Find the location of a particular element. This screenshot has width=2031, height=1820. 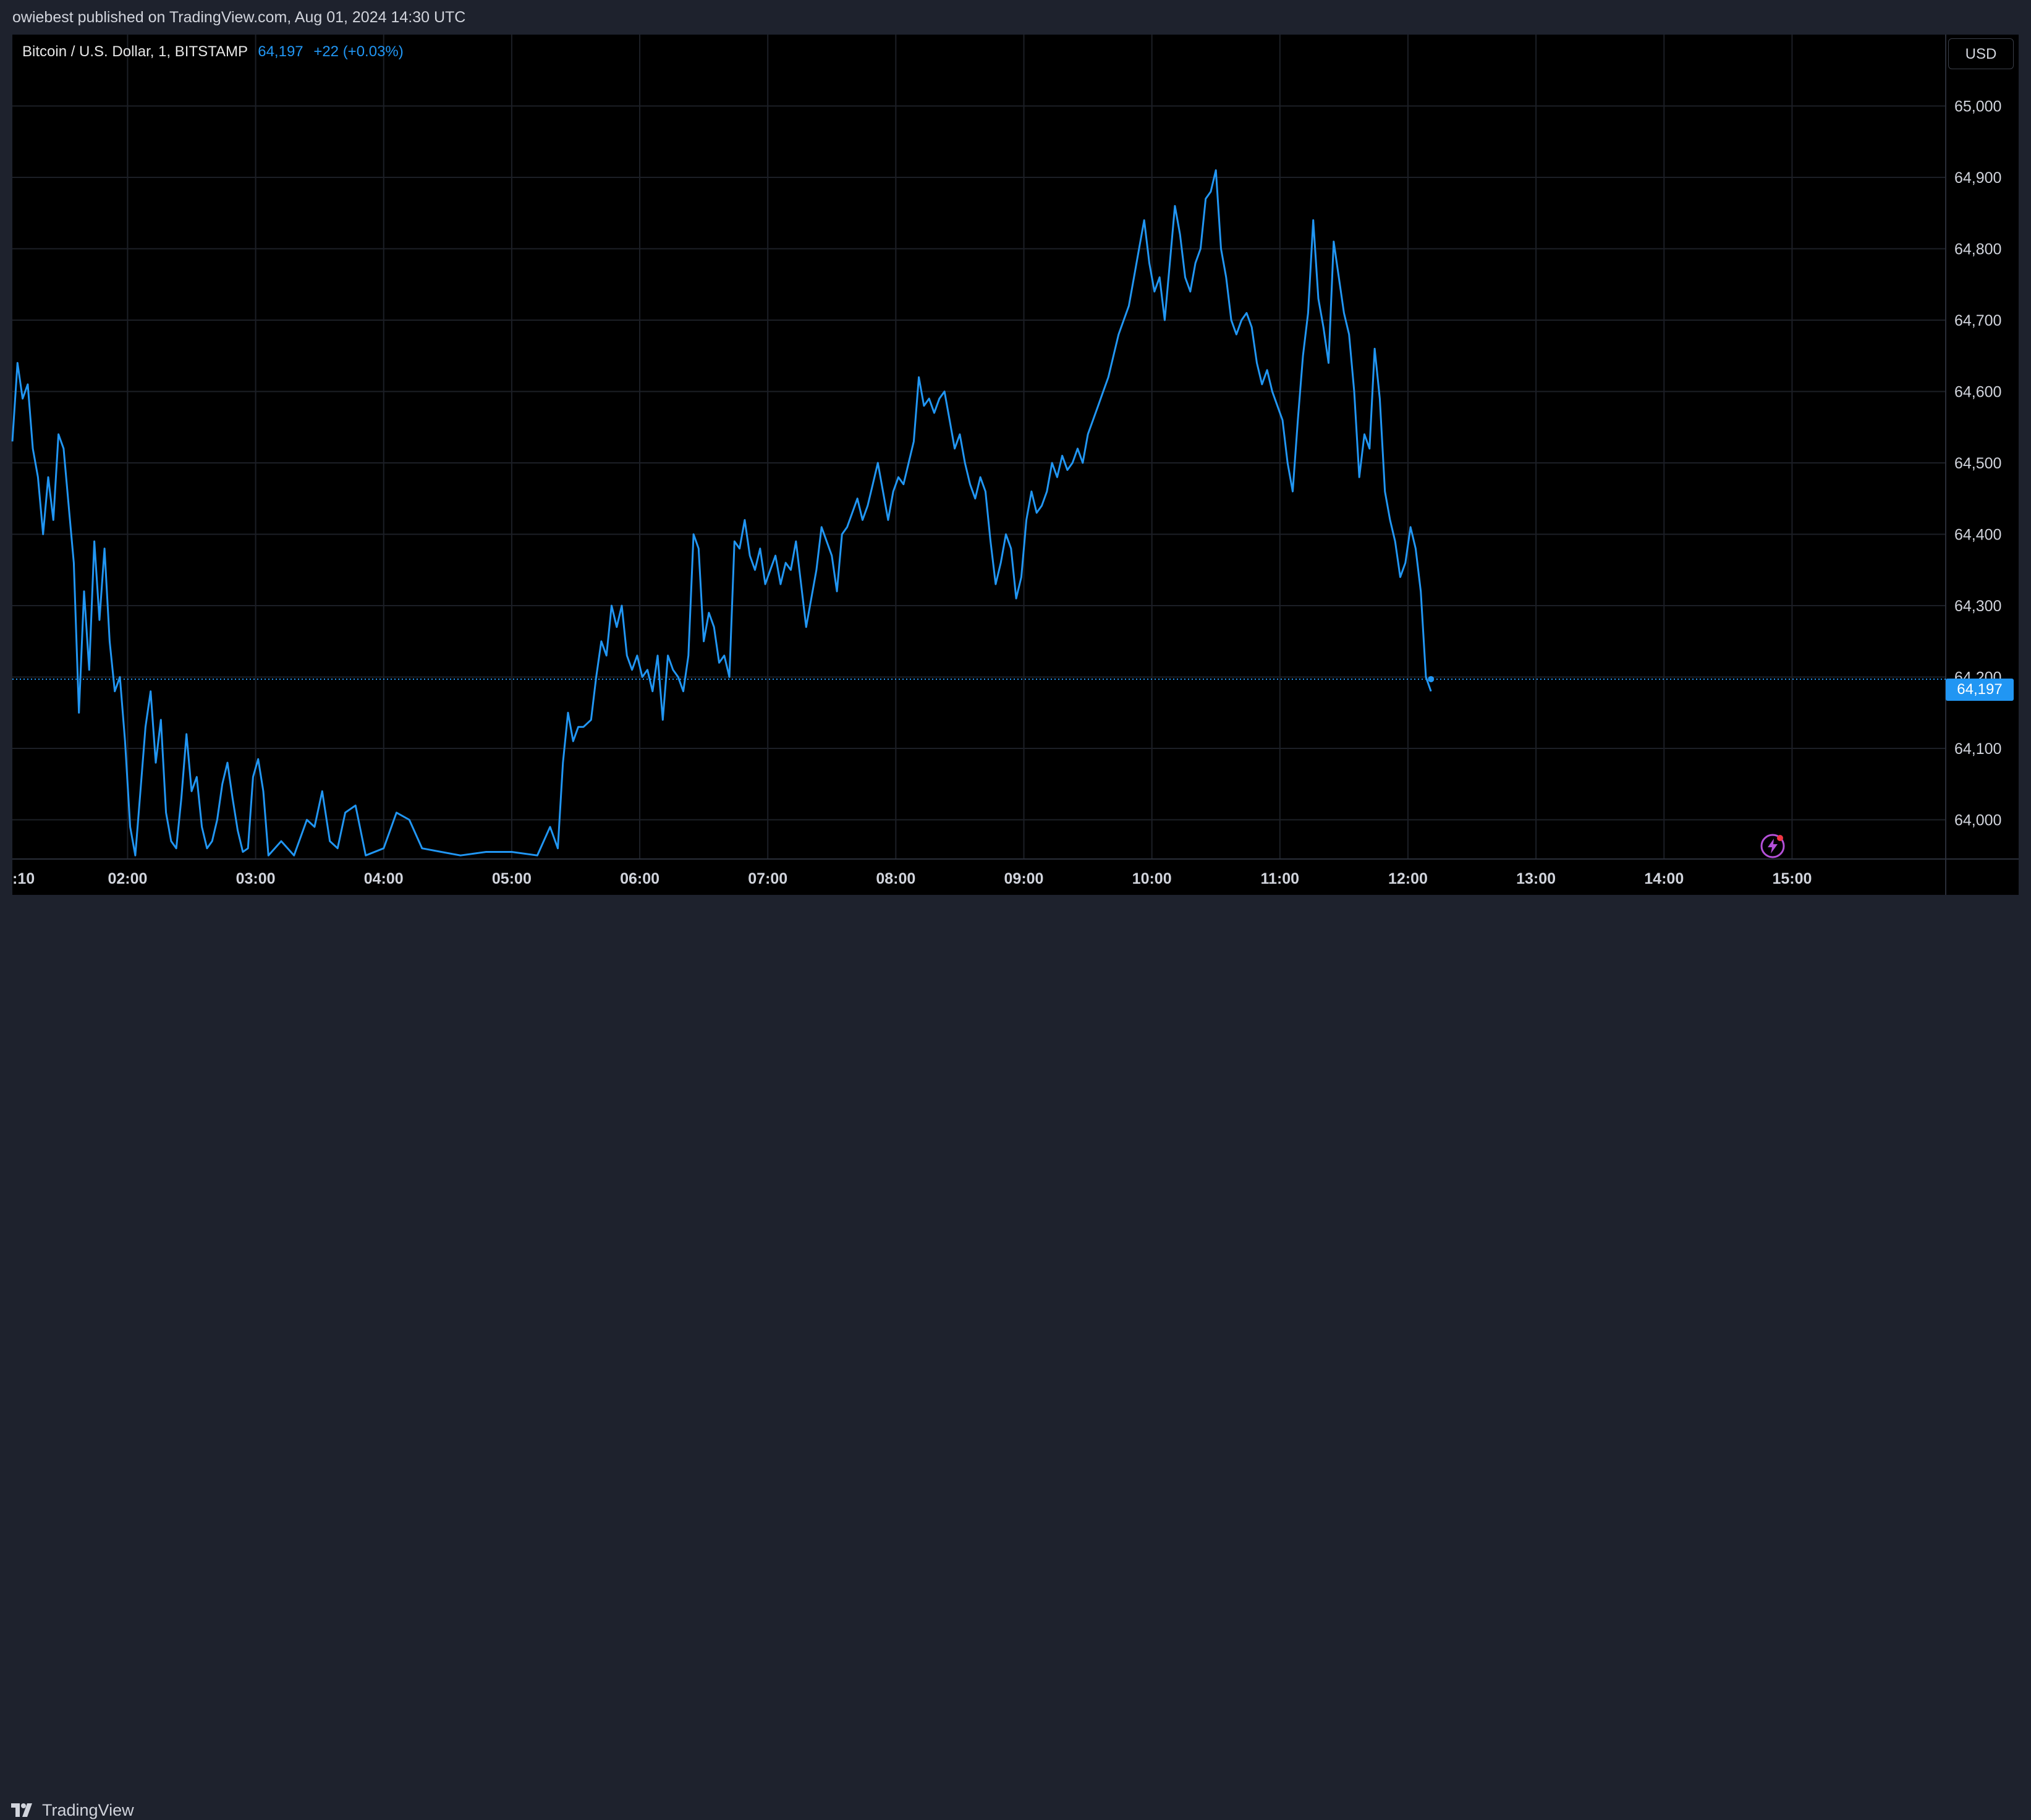

time-tick-label: 03:00 is located at coordinates (256, 878).